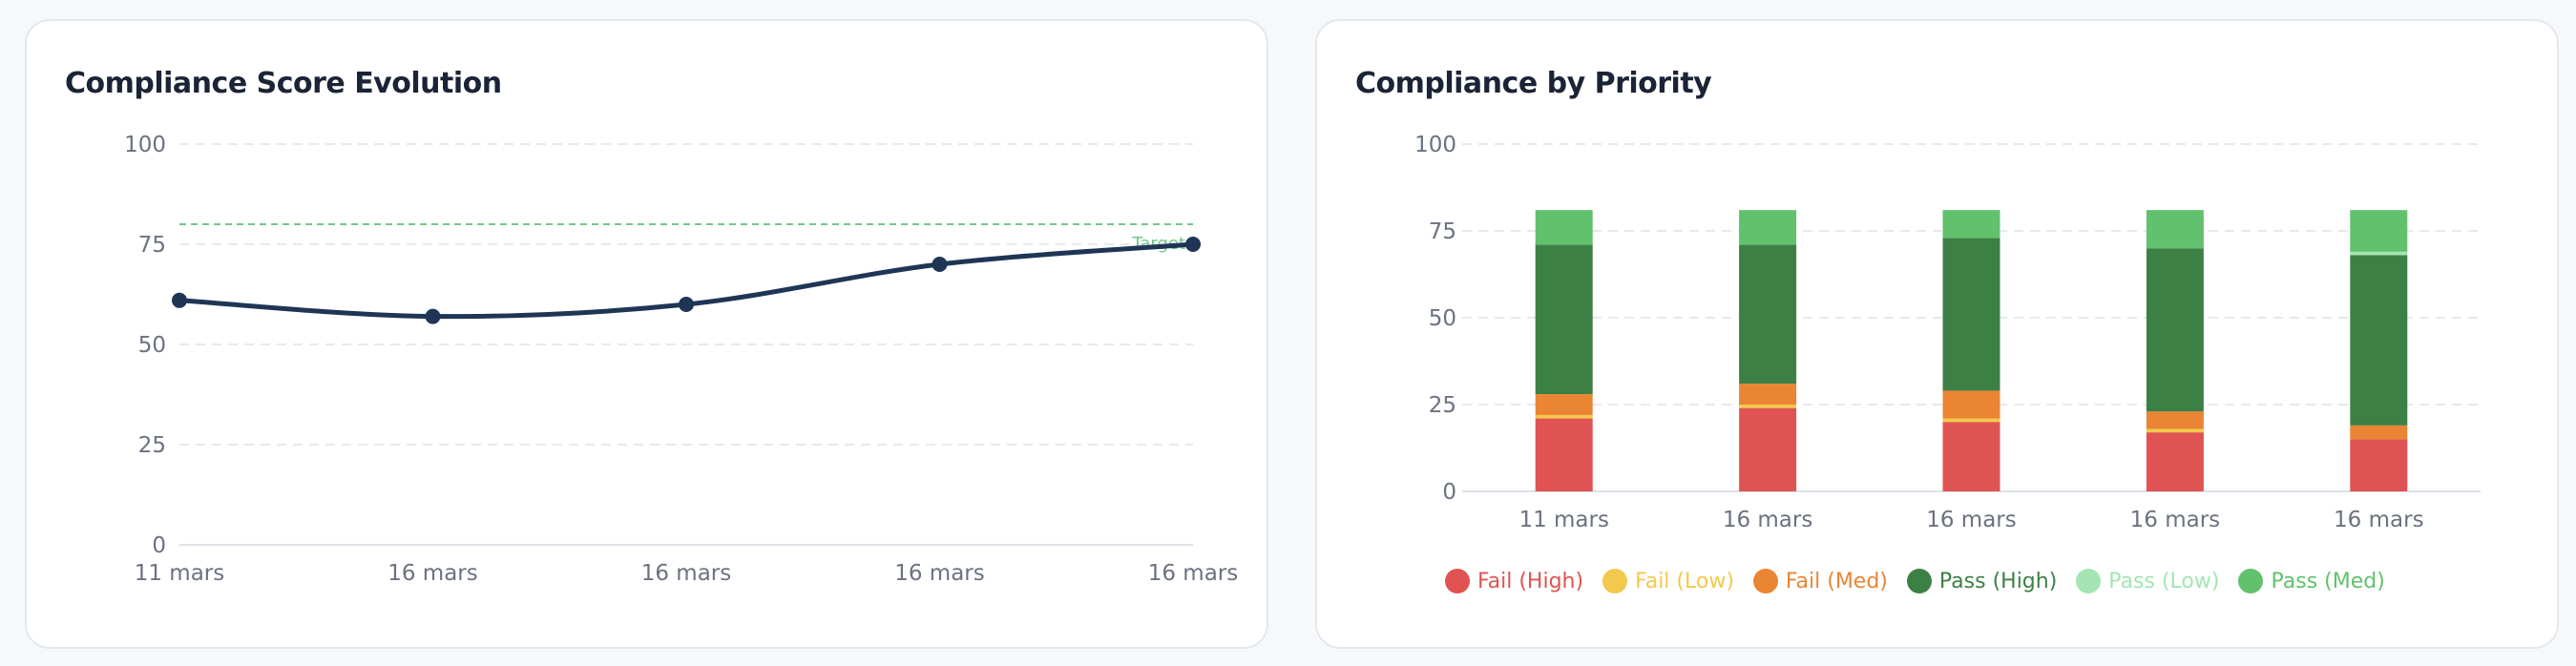 The width and height of the screenshot is (2576, 666). I want to click on legend-item: Fail (Low), so click(1668, 581).